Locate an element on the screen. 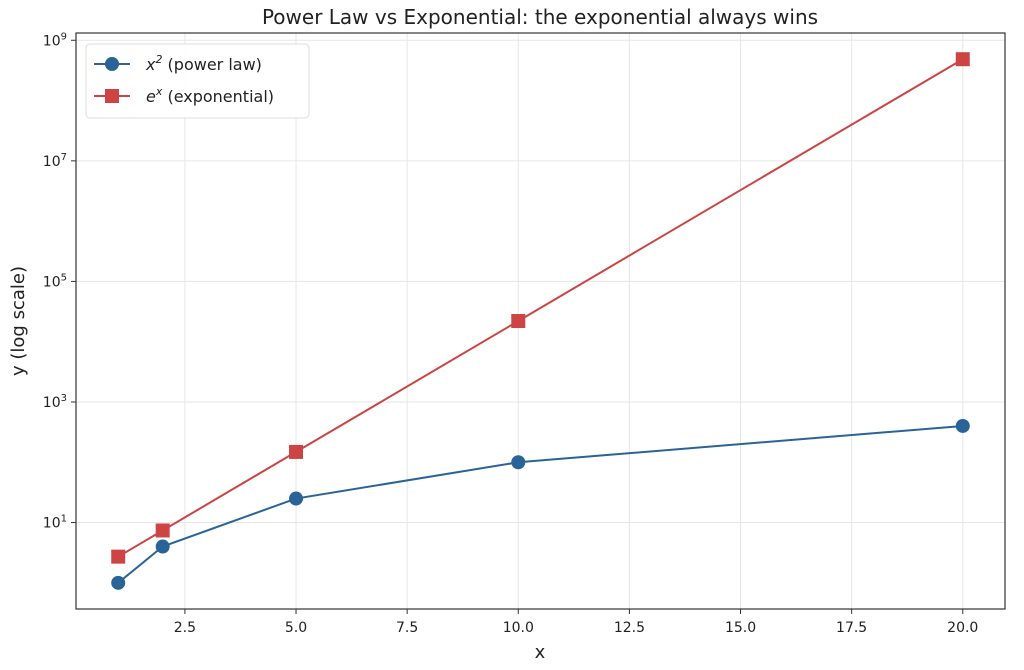  legend-label: x2 (power law) is located at coordinates (203, 63).